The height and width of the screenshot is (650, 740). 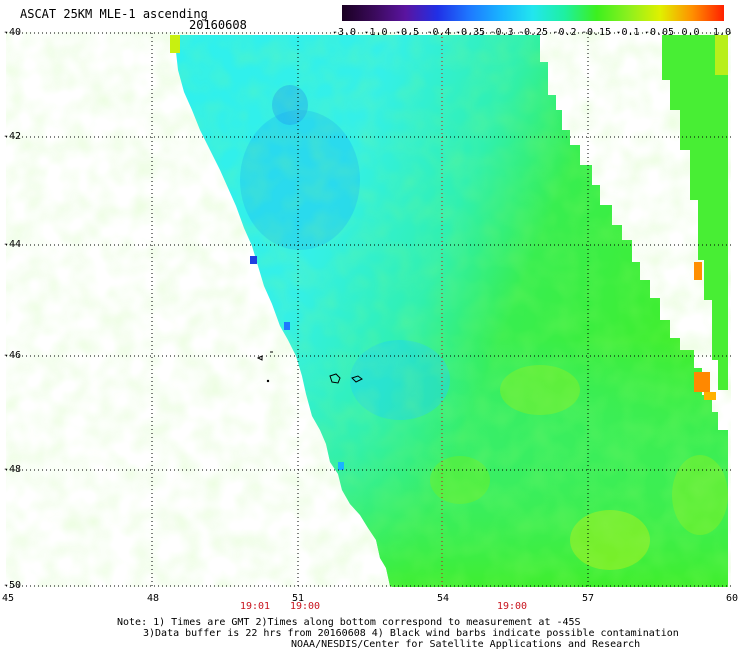 I want to click on lat-label: -48, so click(x=12, y=469).